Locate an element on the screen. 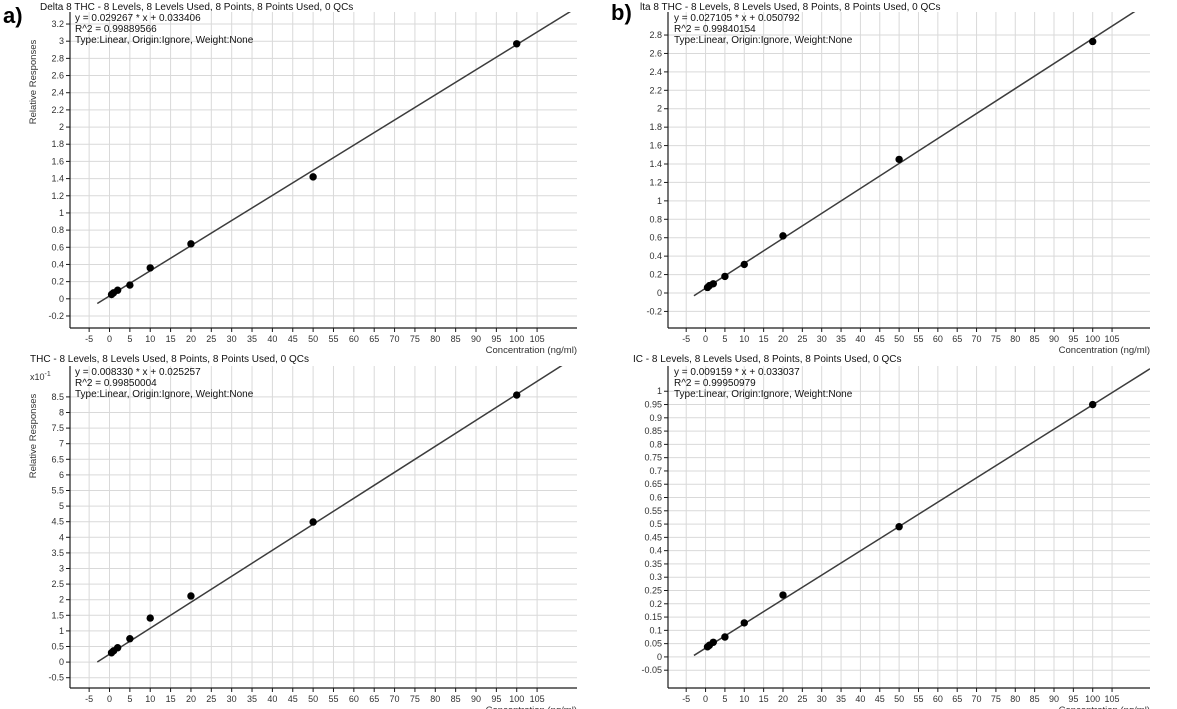 The width and height of the screenshot is (1177, 709). y-tick-label: 0.15 is located at coordinates (653, 617).